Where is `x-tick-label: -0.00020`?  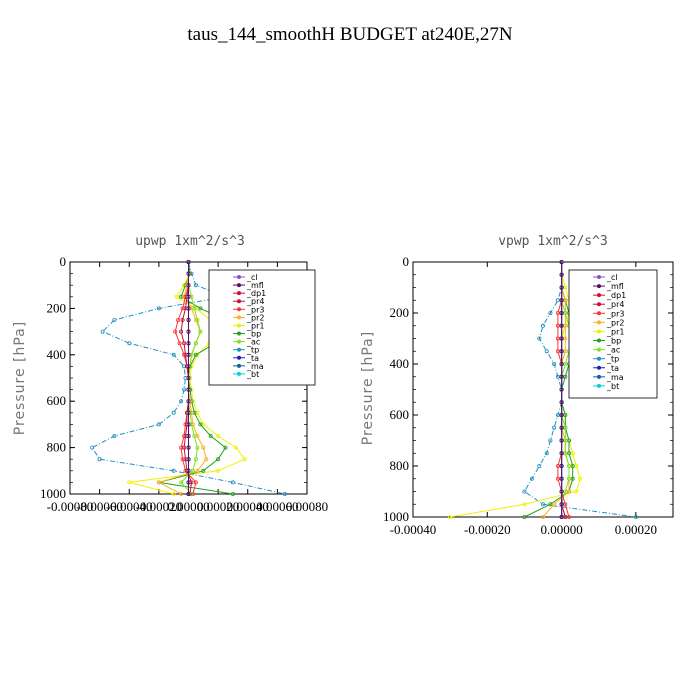
x-tick-label: -0.00020 is located at coordinates (159, 506).